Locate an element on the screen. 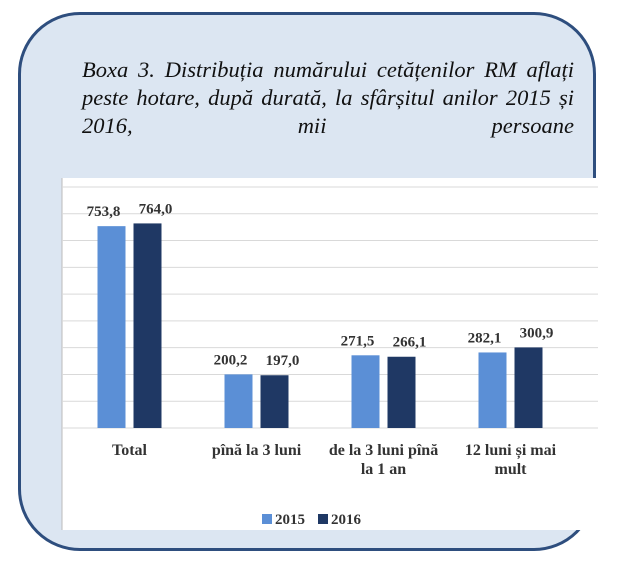 The height and width of the screenshot is (568, 617). x-tick-label: de la 3 luni pînă la 1 an is located at coordinates (383, 460).